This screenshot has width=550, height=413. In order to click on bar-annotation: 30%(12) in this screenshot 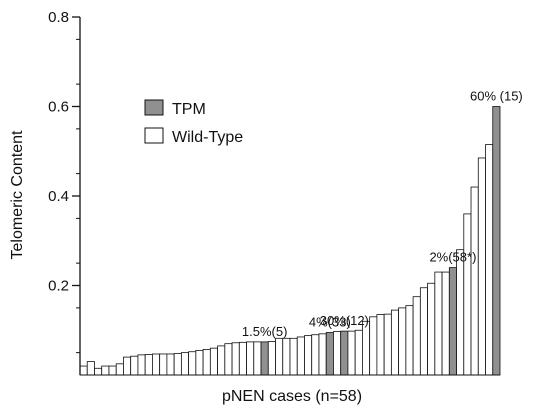, I will do `click(344, 320)`.